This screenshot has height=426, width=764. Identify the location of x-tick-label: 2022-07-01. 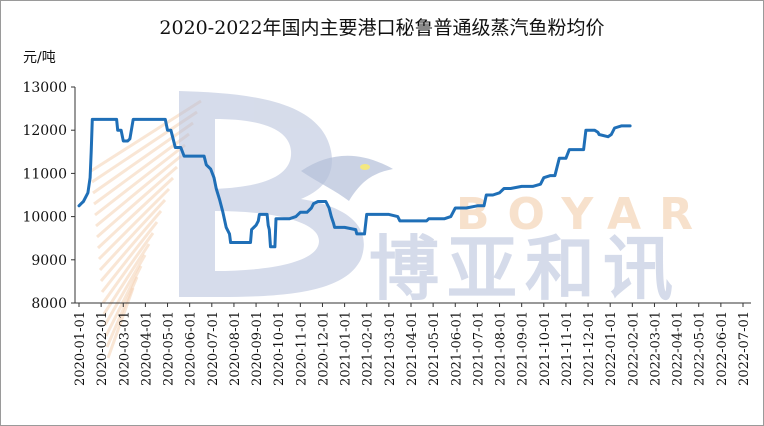
(744, 348).